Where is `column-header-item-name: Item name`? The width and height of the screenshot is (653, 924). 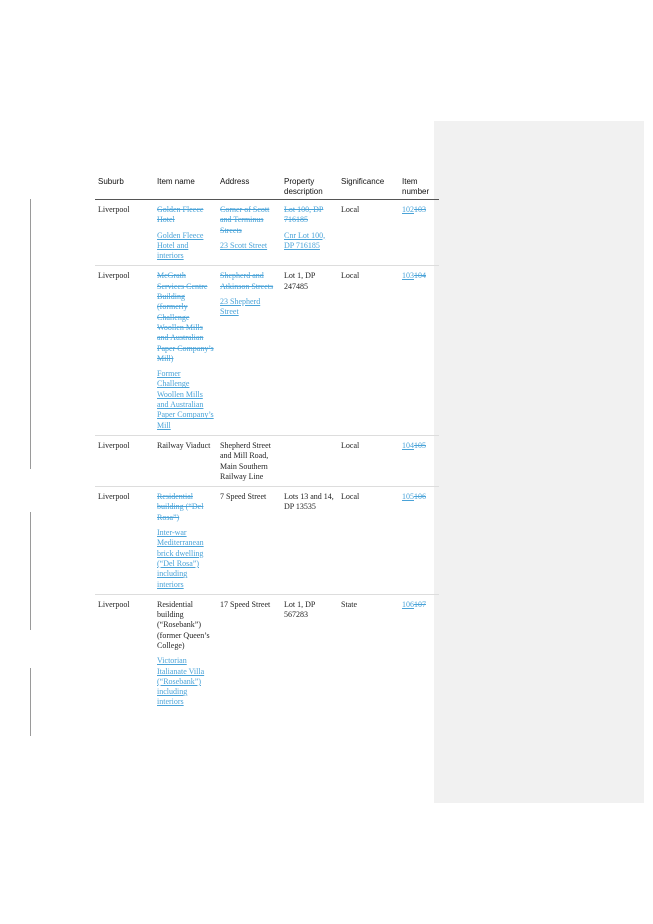
column-header-item-name: Item name is located at coordinates (185, 188).